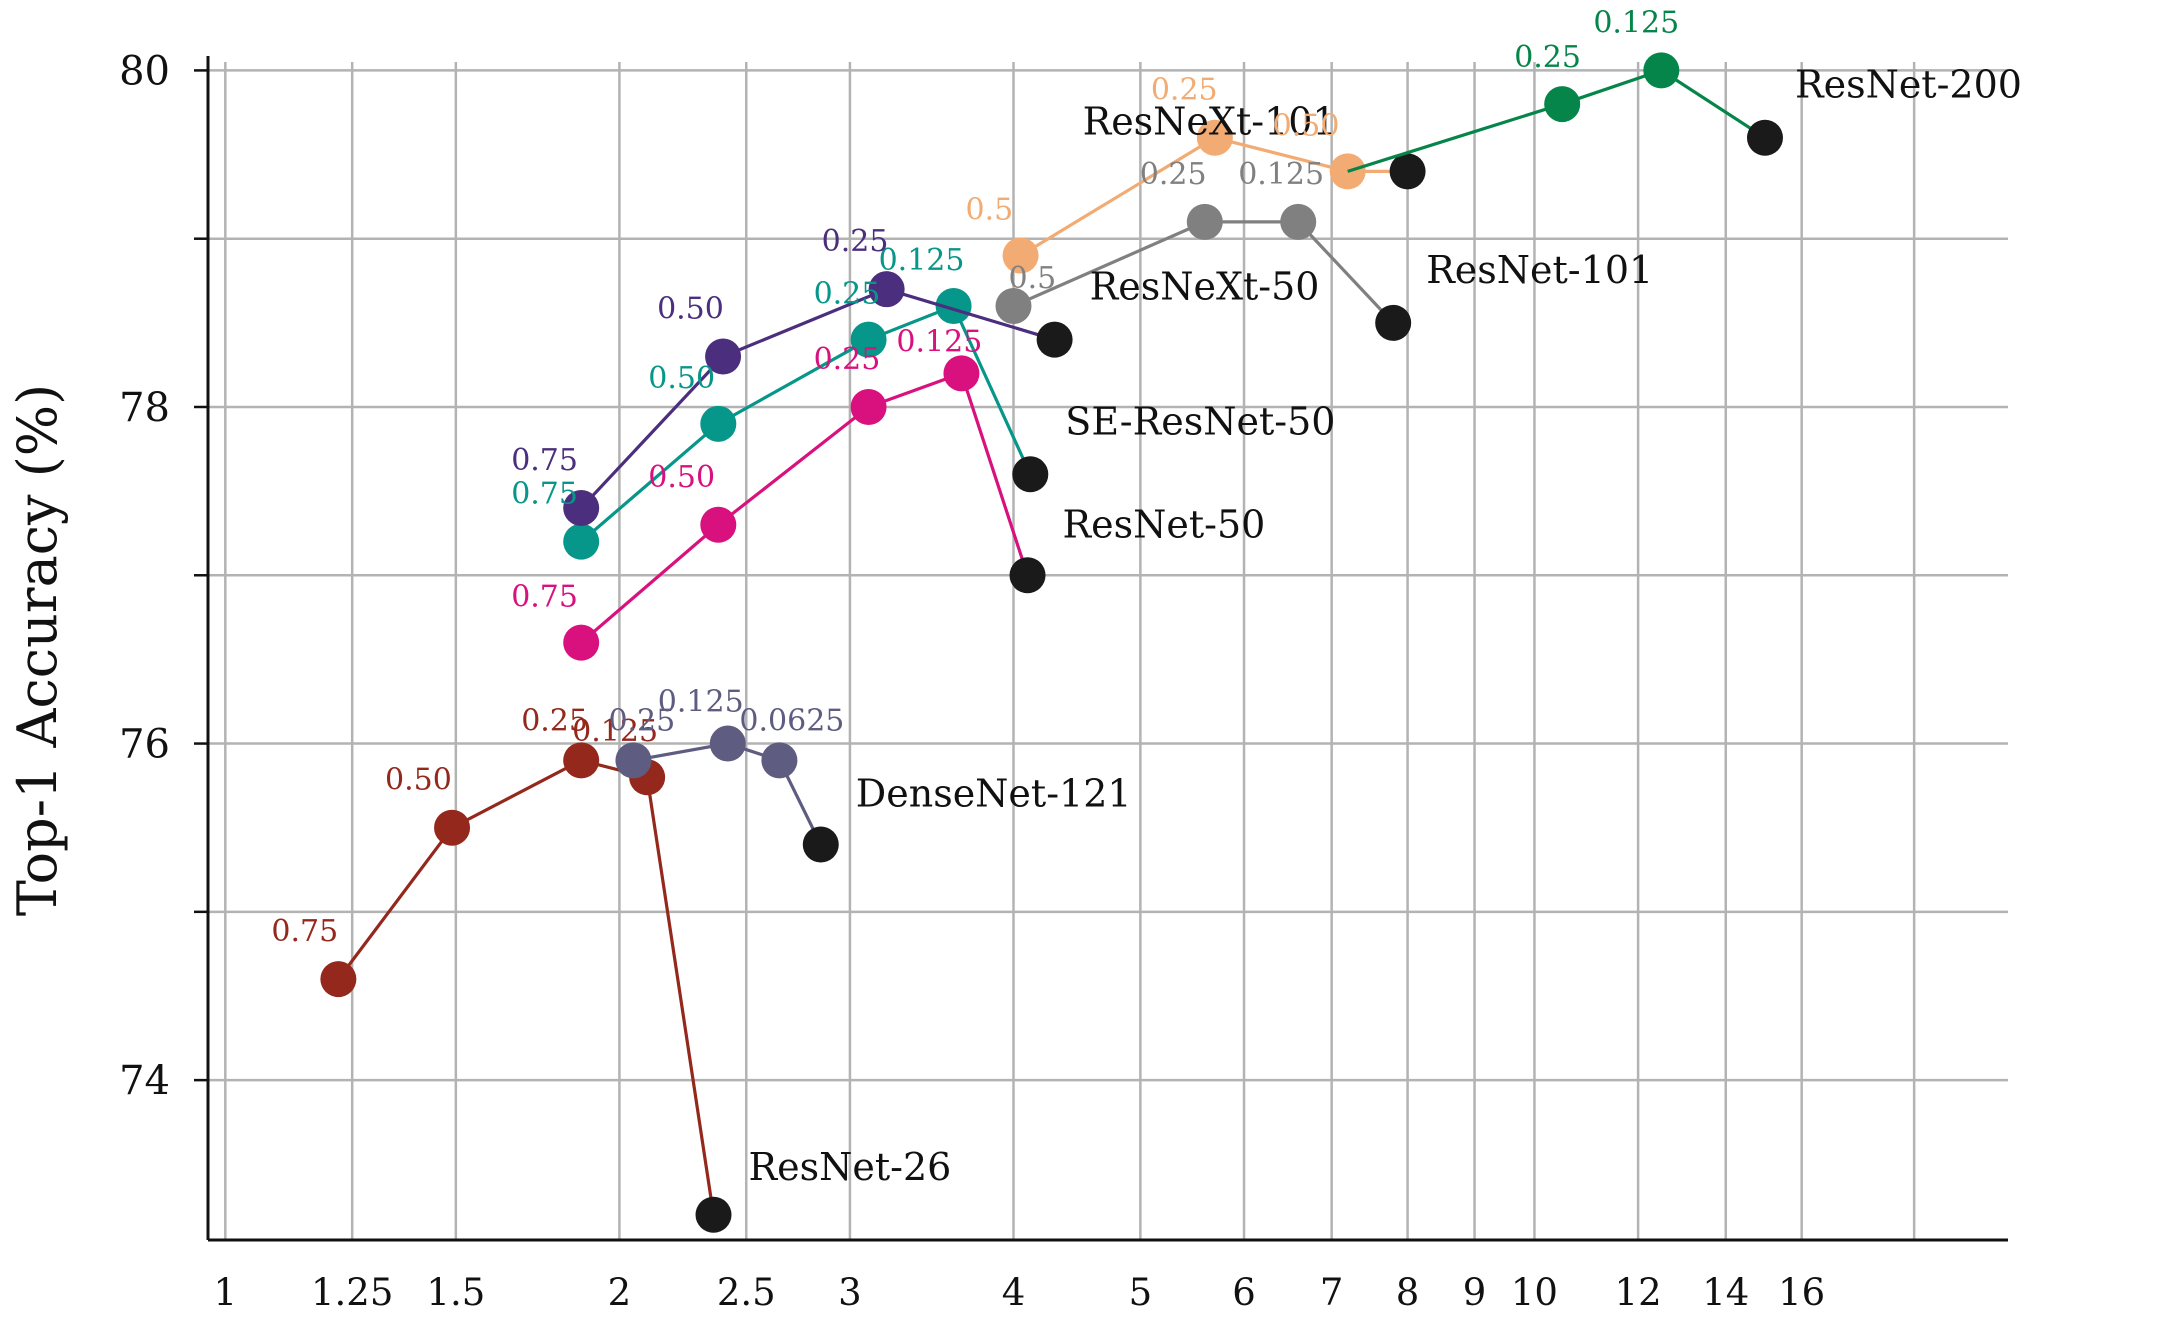 The image size is (2157, 1317). Describe the element at coordinates (226, 1292) in the screenshot. I see `x-tick-label: 1` at that location.